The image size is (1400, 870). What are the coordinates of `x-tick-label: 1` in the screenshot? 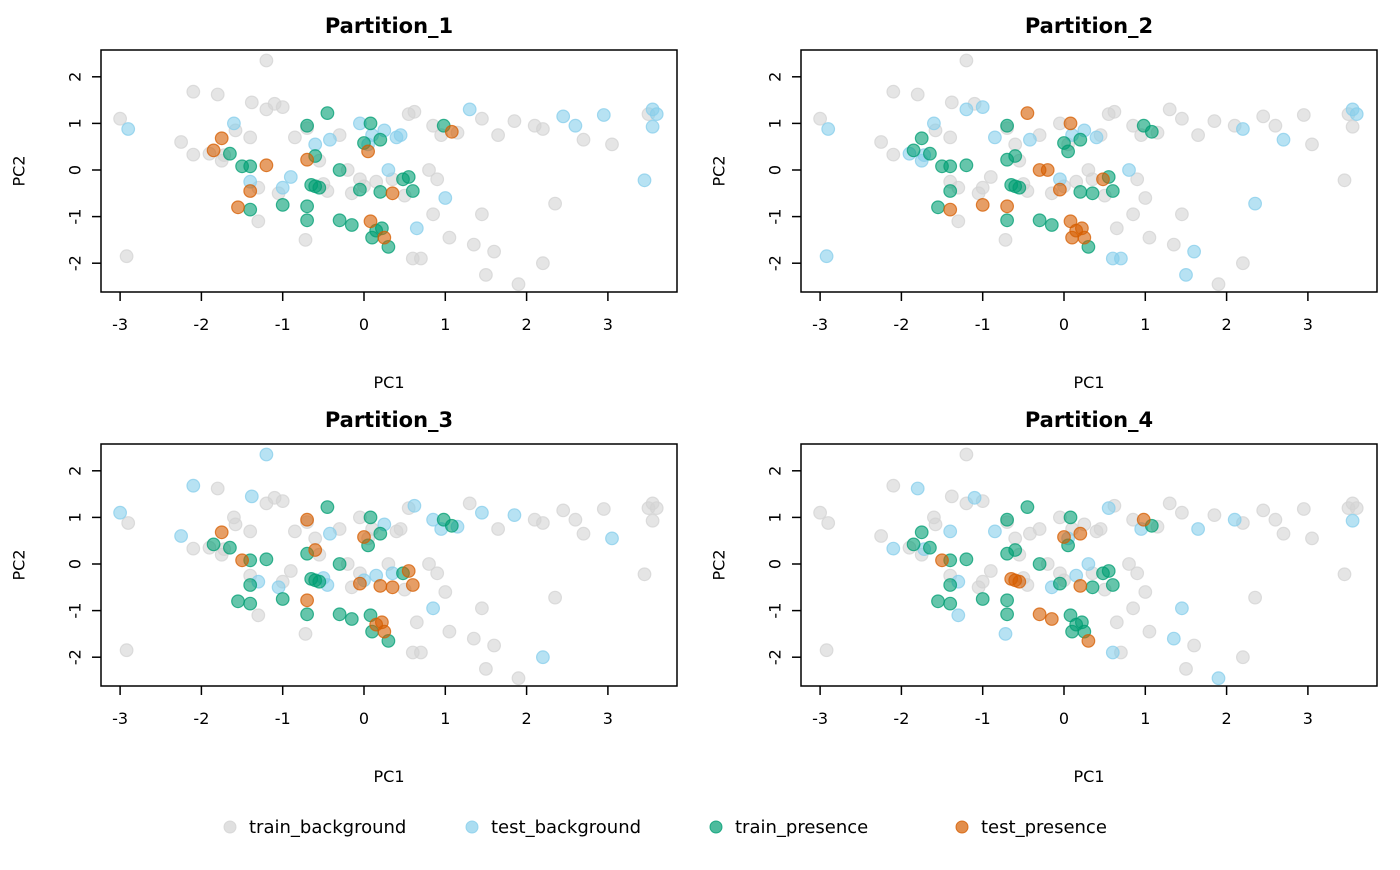 It's located at (1145, 718).